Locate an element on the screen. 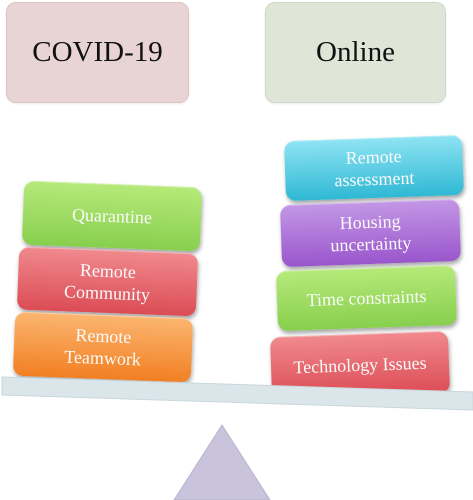  online-header: Online is located at coordinates (355, 52).